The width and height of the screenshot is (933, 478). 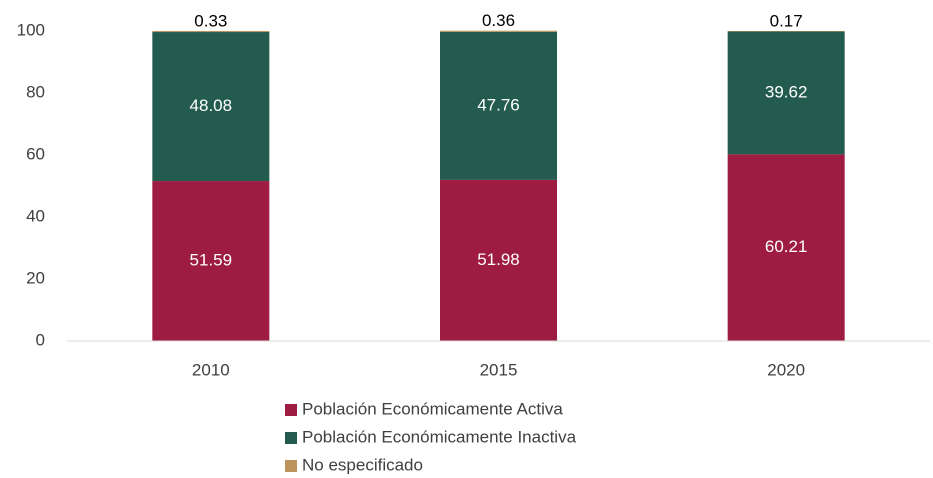 I want to click on y-tick-label: 60, so click(x=35, y=153).